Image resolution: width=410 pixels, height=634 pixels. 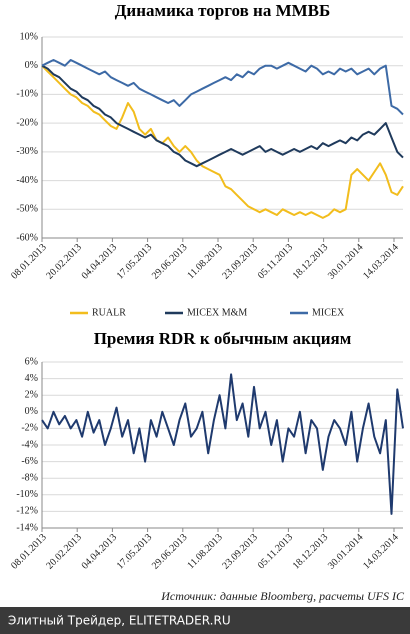 I want to click on watermark: Элитный Трейдер, ELITETRADER.RU, so click(x=119, y=621).